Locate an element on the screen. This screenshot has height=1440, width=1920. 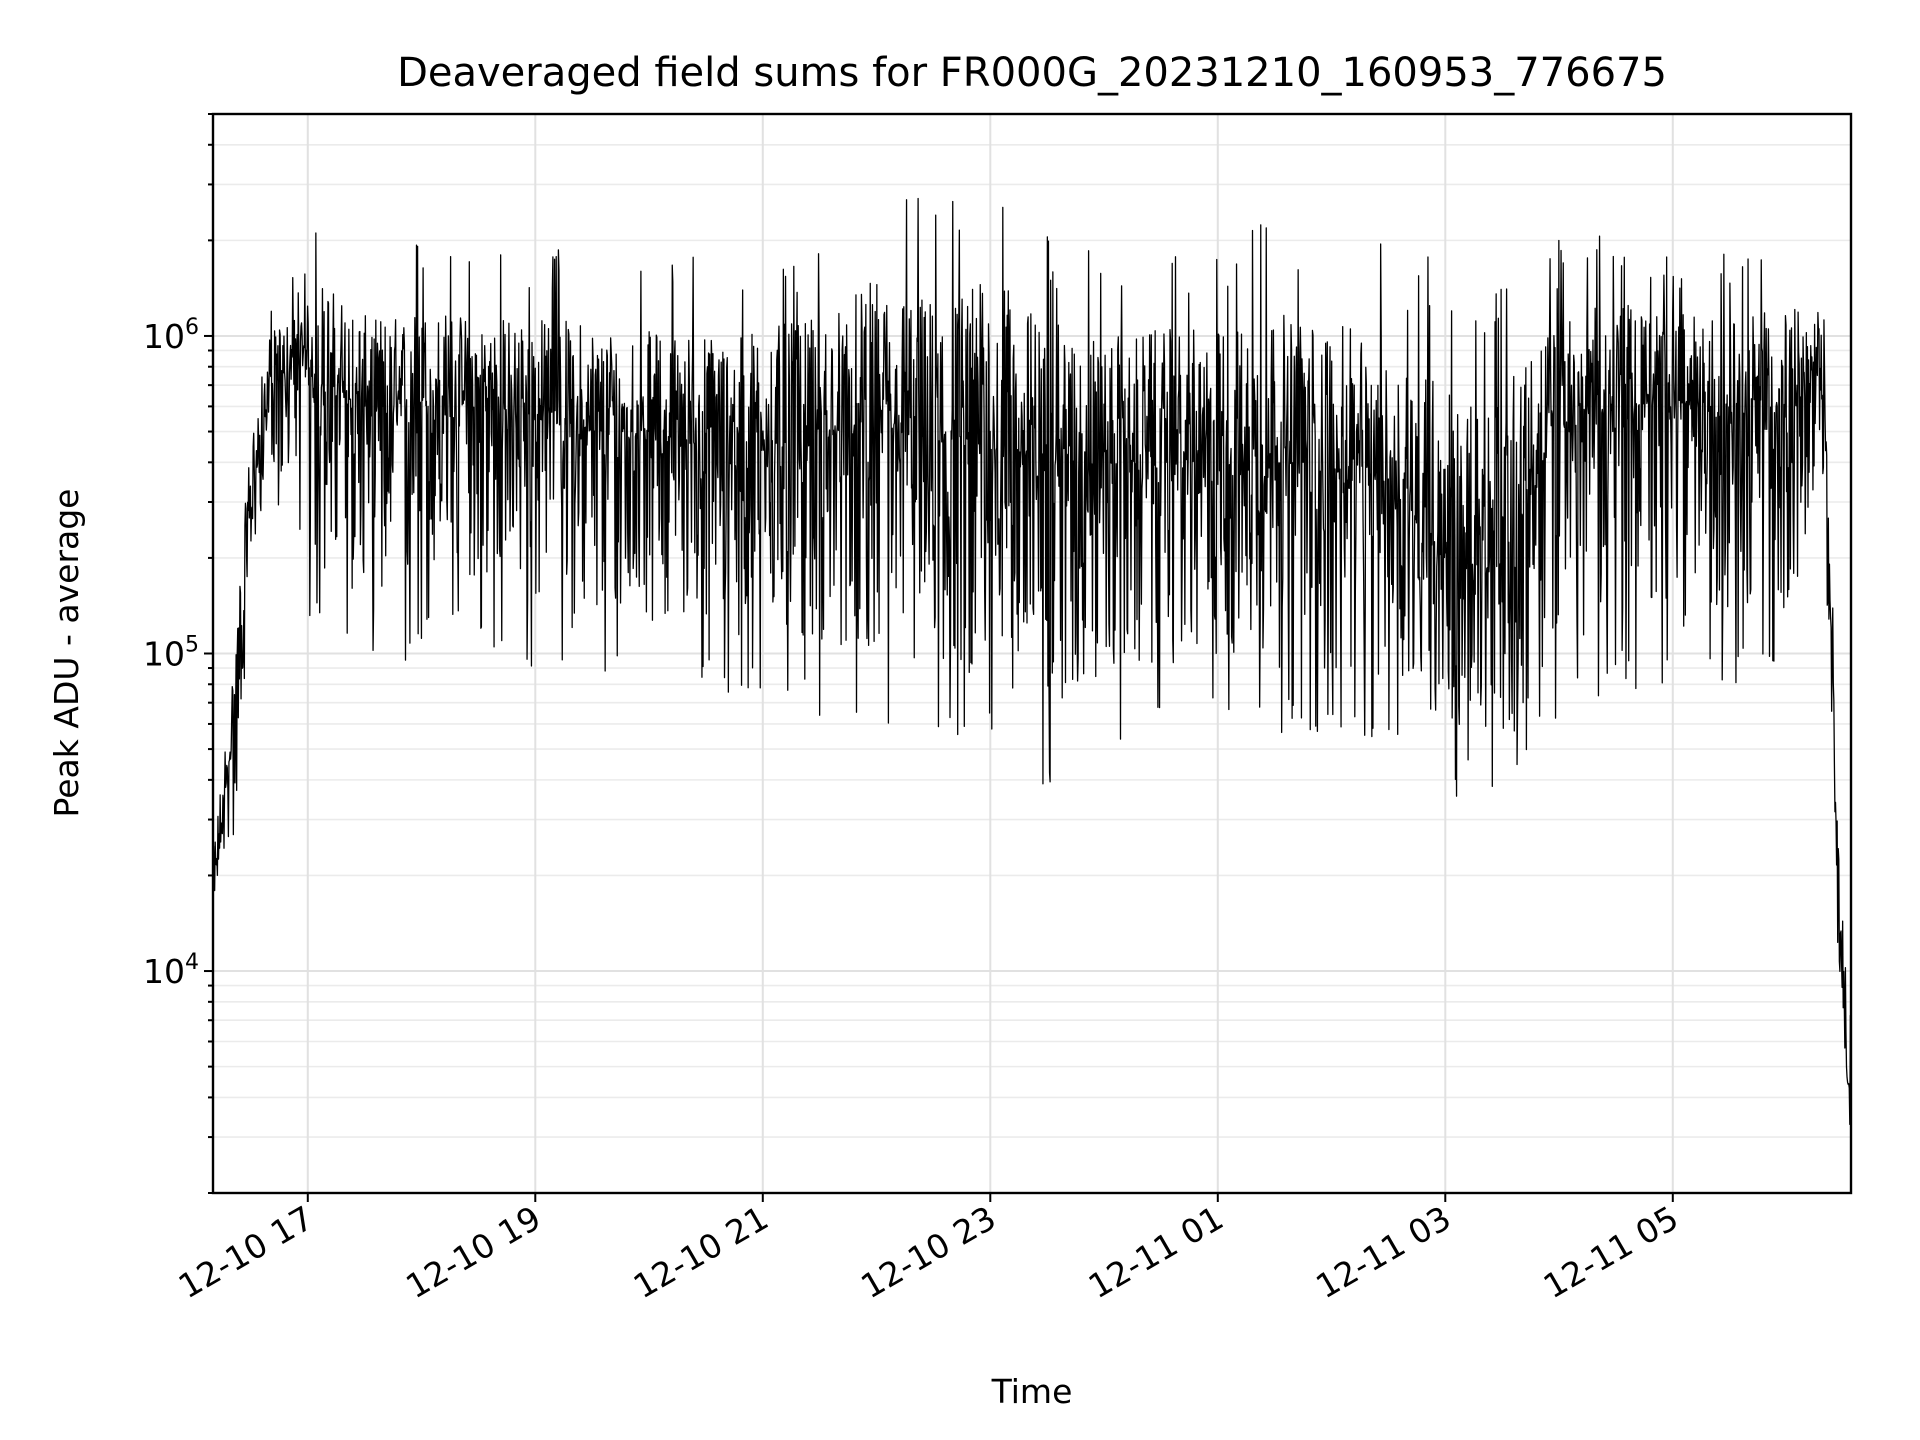
y-axis-label: Peak ADU - average is located at coordinates (66, 653).